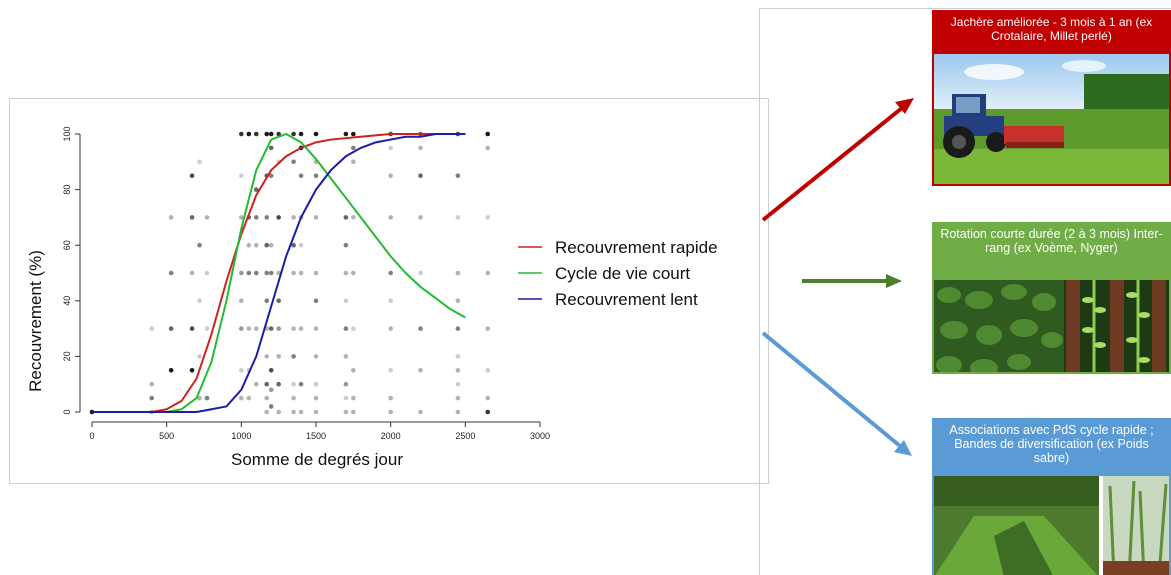 The width and height of the screenshot is (1171, 575). What do you see at coordinates (626, 299) in the screenshot?
I see `legend-label-2: Recouvrement lent` at bounding box center [626, 299].